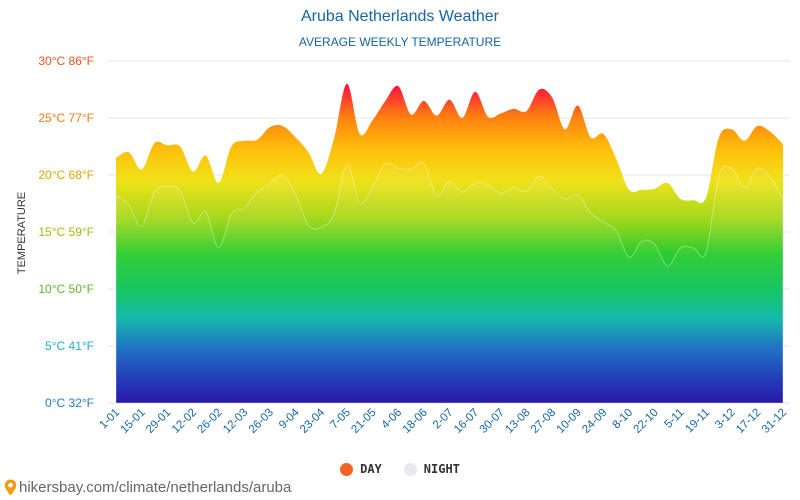  What do you see at coordinates (400, 16) in the screenshot?
I see `chart-title: Aruba Netherlands Weather` at bounding box center [400, 16].